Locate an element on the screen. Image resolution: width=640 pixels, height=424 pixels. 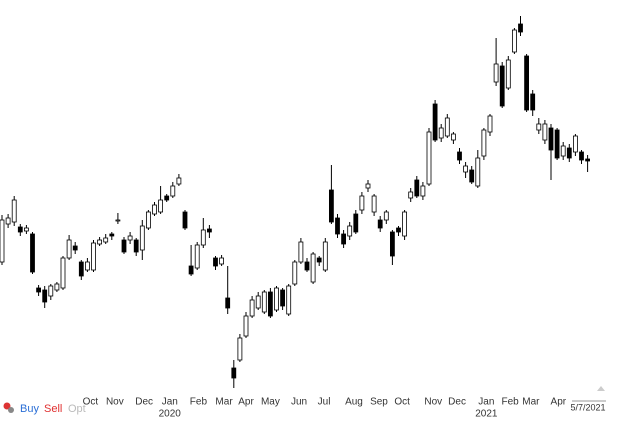
x-tick-label: Nov is located at coordinates (115, 402).